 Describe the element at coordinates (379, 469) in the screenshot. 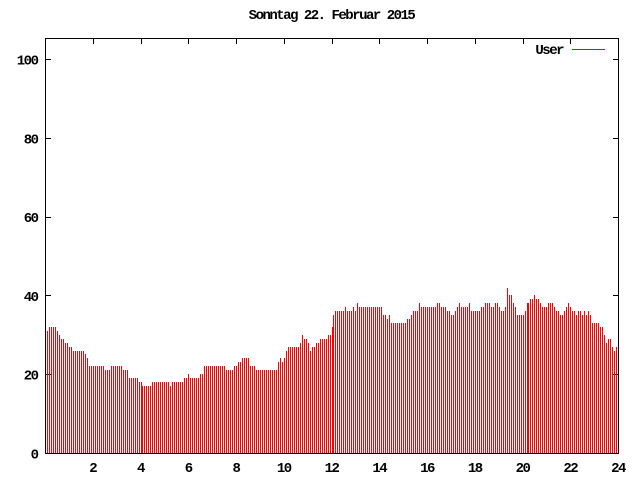

I see `svg-text: 14` at that location.